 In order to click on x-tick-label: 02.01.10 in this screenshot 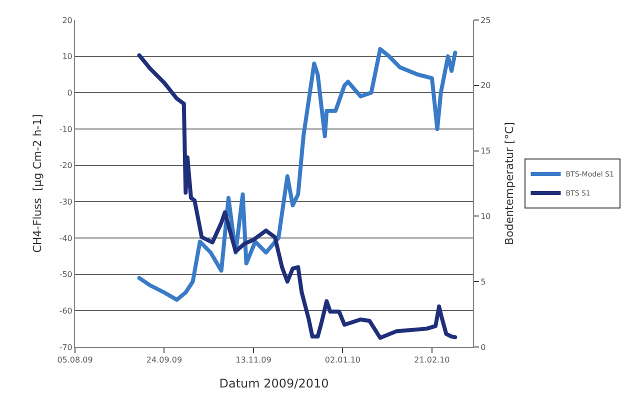, I will do `click(342, 360)`.